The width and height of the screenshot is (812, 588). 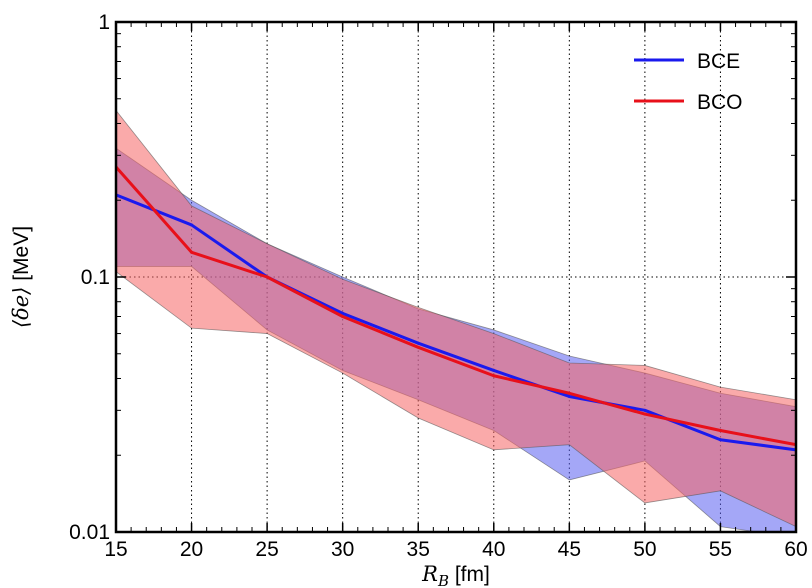 I want to click on x-tick-label: 20, so click(x=191, y=549).